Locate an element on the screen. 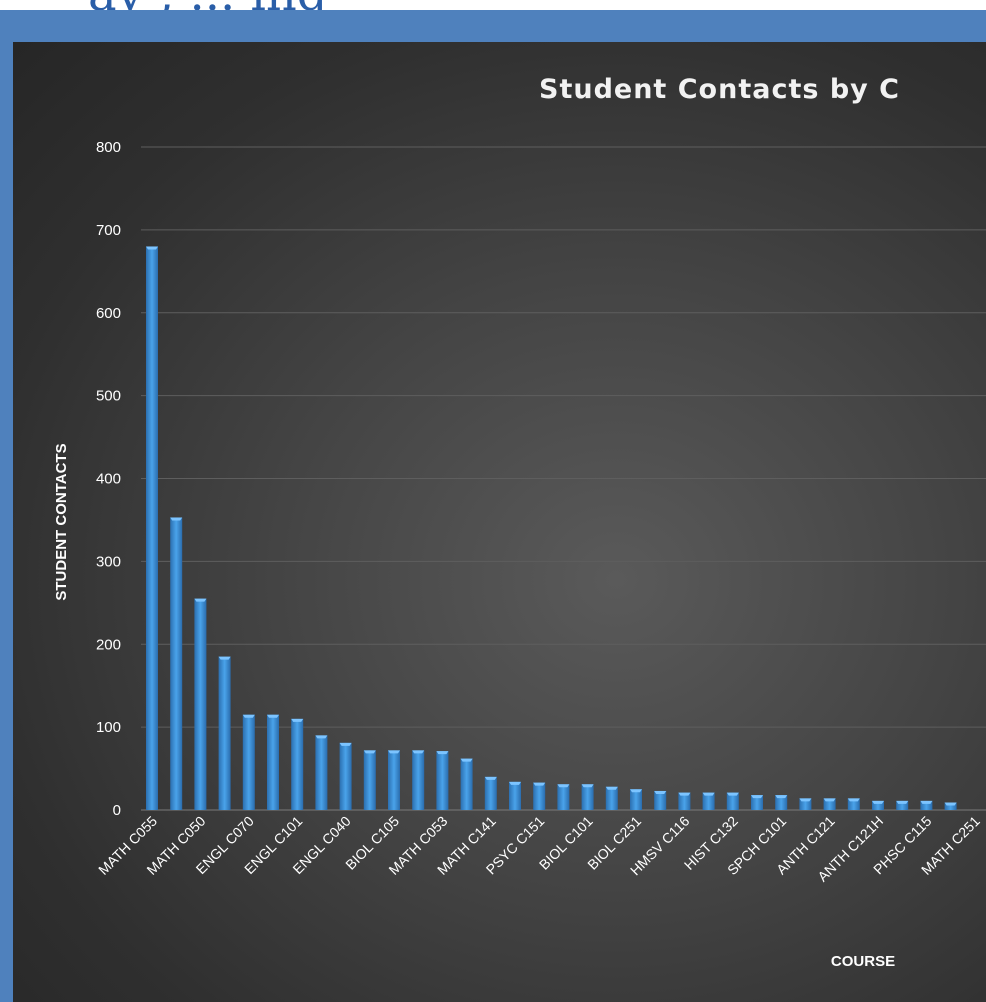 The image size is (986, 1002). y-tick-label: 600 is located at coordinates (108, 313).